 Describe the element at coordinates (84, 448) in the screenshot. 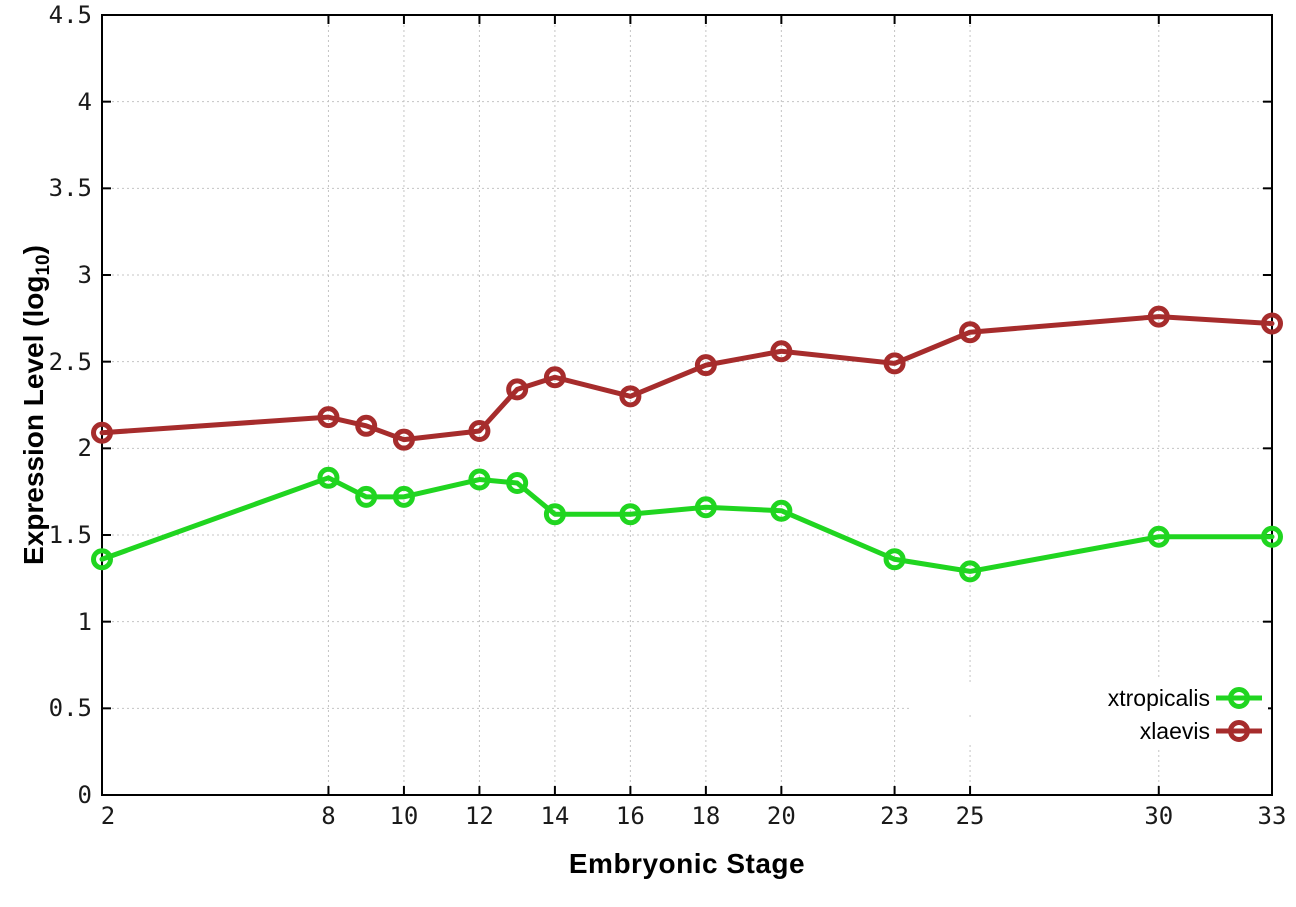

I see `y-tick-label: 2` at that location.